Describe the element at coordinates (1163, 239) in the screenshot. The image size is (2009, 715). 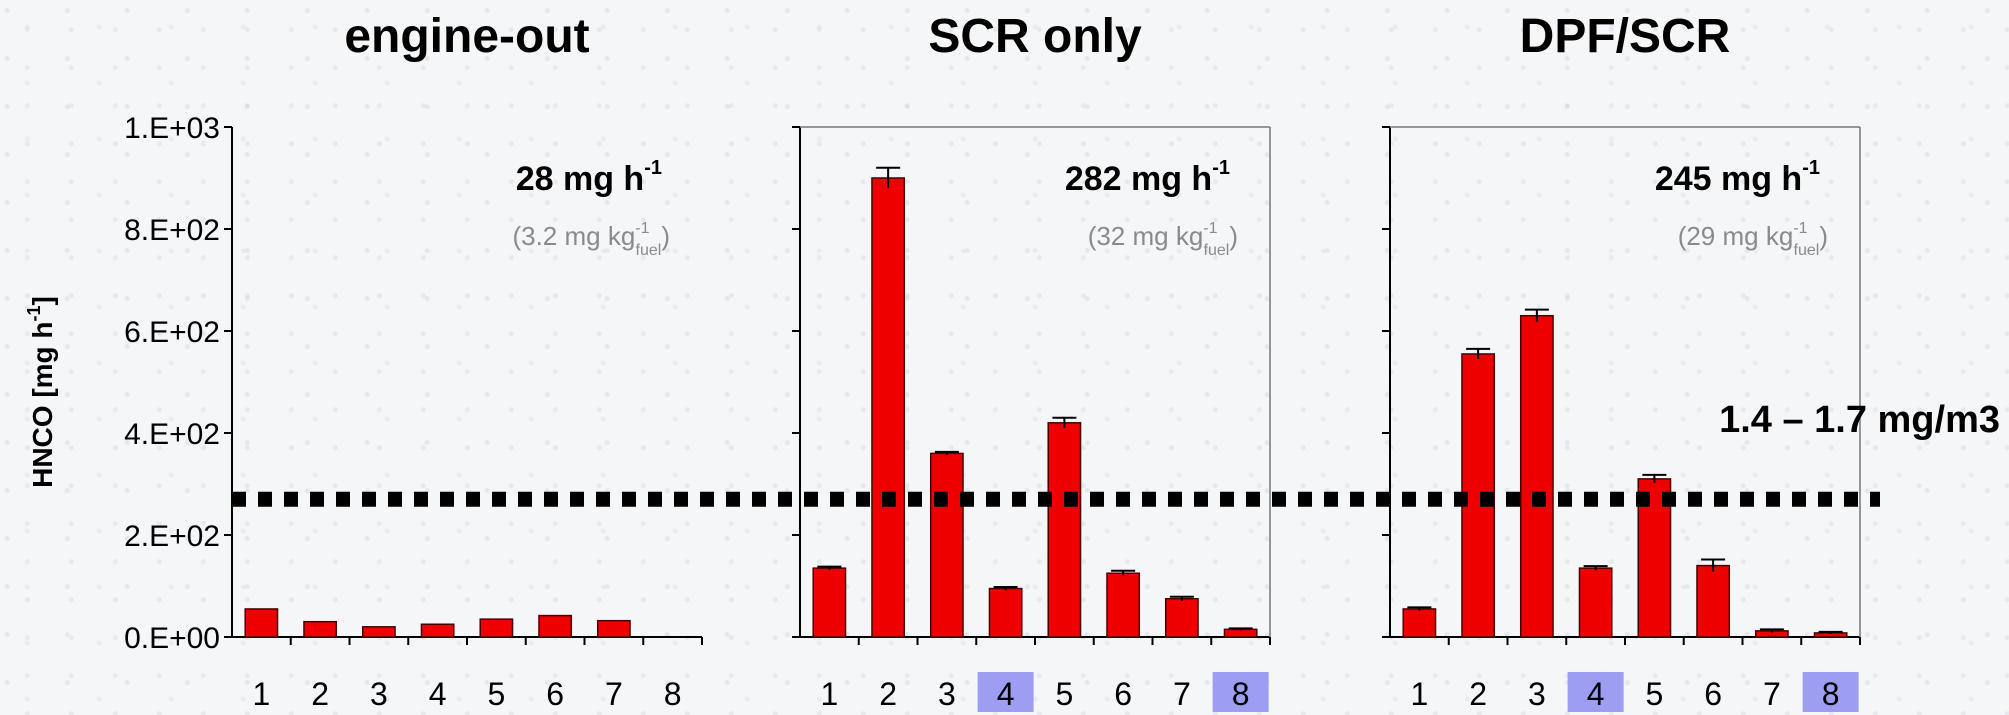
I see `emission-factor-label: (32 mg kg-1 fuel)` at that location.